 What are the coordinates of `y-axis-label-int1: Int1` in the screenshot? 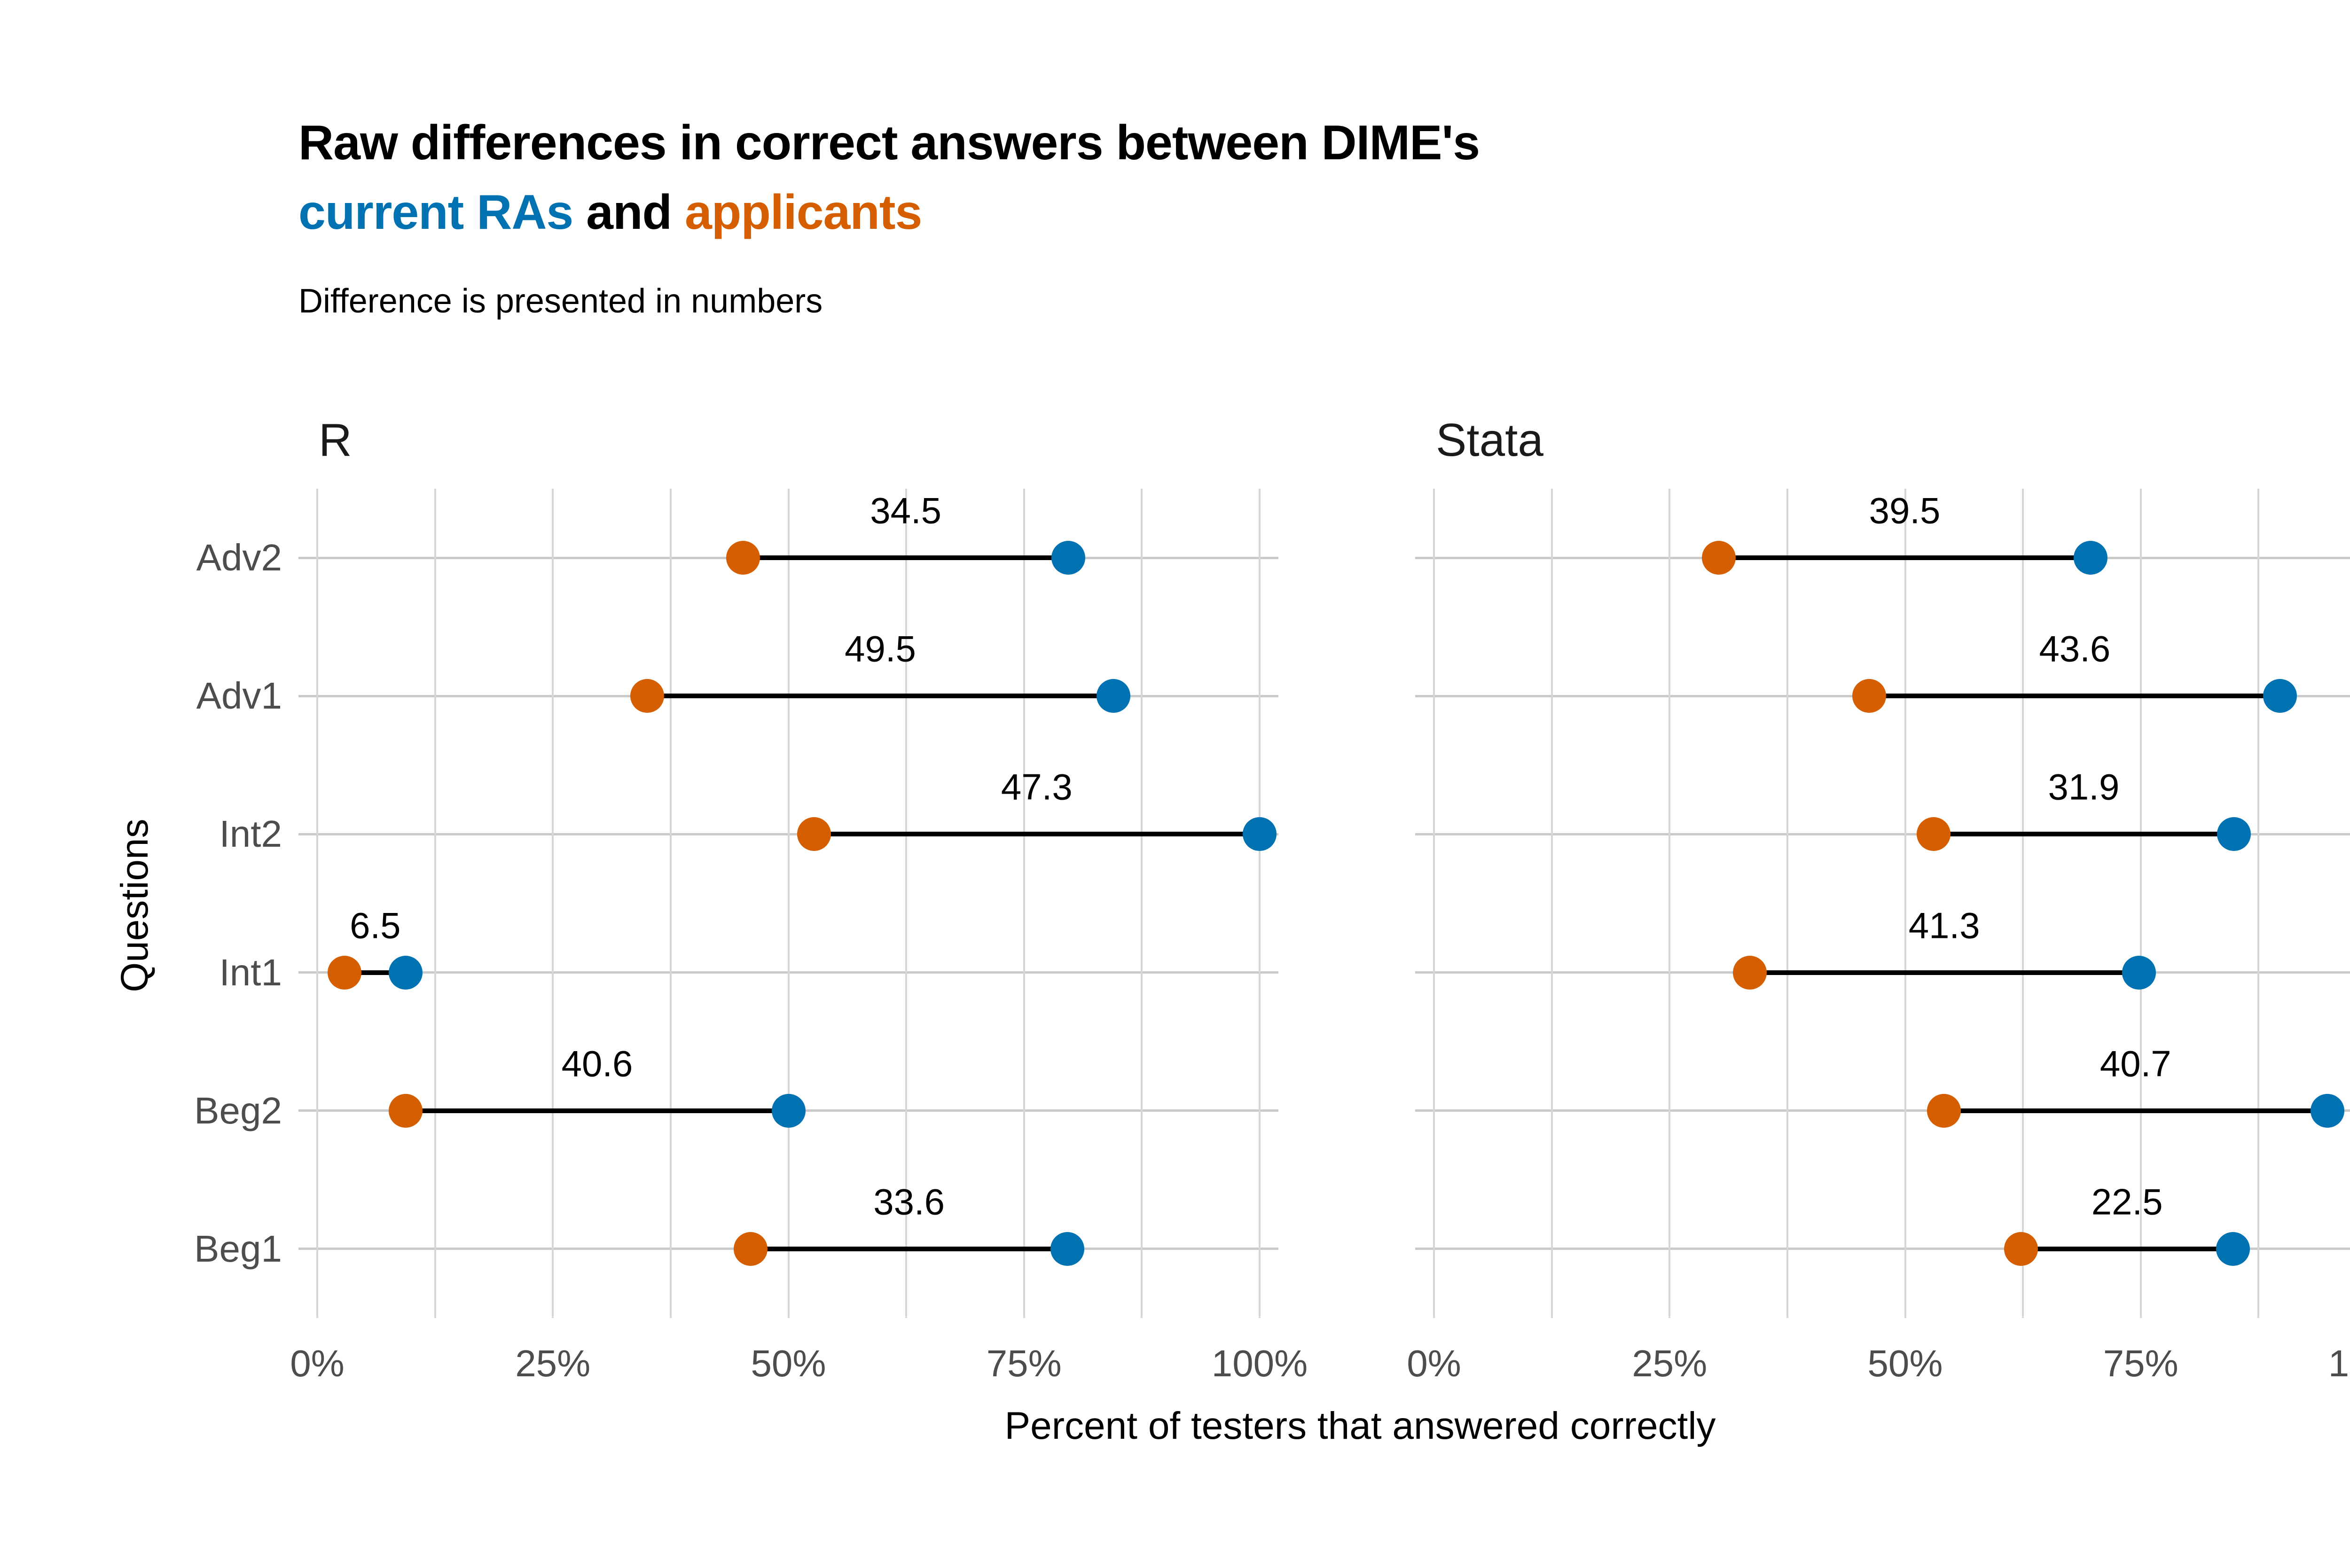 It's located at (250, 972).